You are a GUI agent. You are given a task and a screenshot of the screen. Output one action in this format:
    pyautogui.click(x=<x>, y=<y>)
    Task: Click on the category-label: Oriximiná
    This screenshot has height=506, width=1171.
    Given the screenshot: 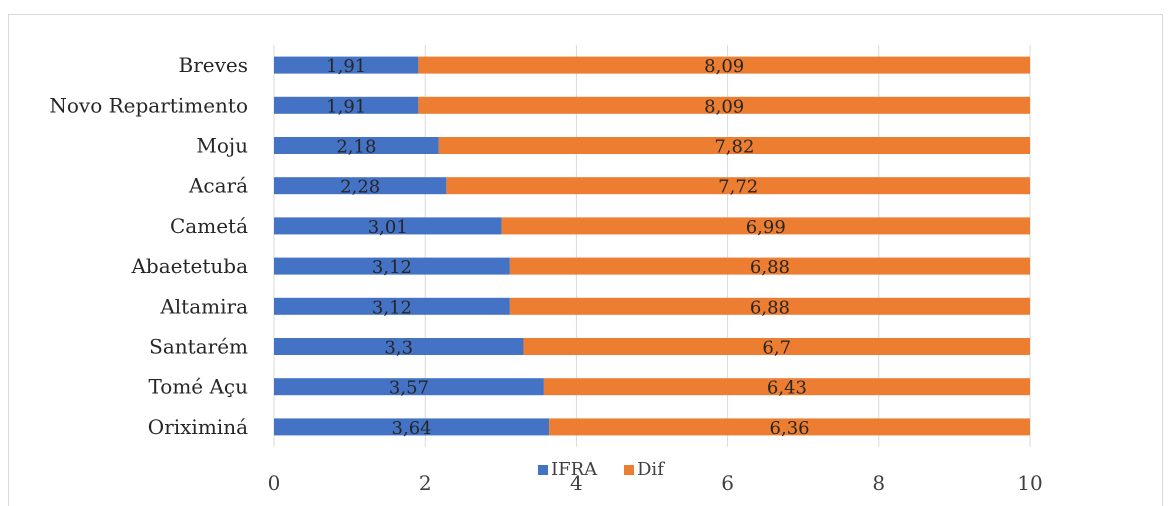 What is the action you would take?
    pyautogui.click(x=198, y=427)
    